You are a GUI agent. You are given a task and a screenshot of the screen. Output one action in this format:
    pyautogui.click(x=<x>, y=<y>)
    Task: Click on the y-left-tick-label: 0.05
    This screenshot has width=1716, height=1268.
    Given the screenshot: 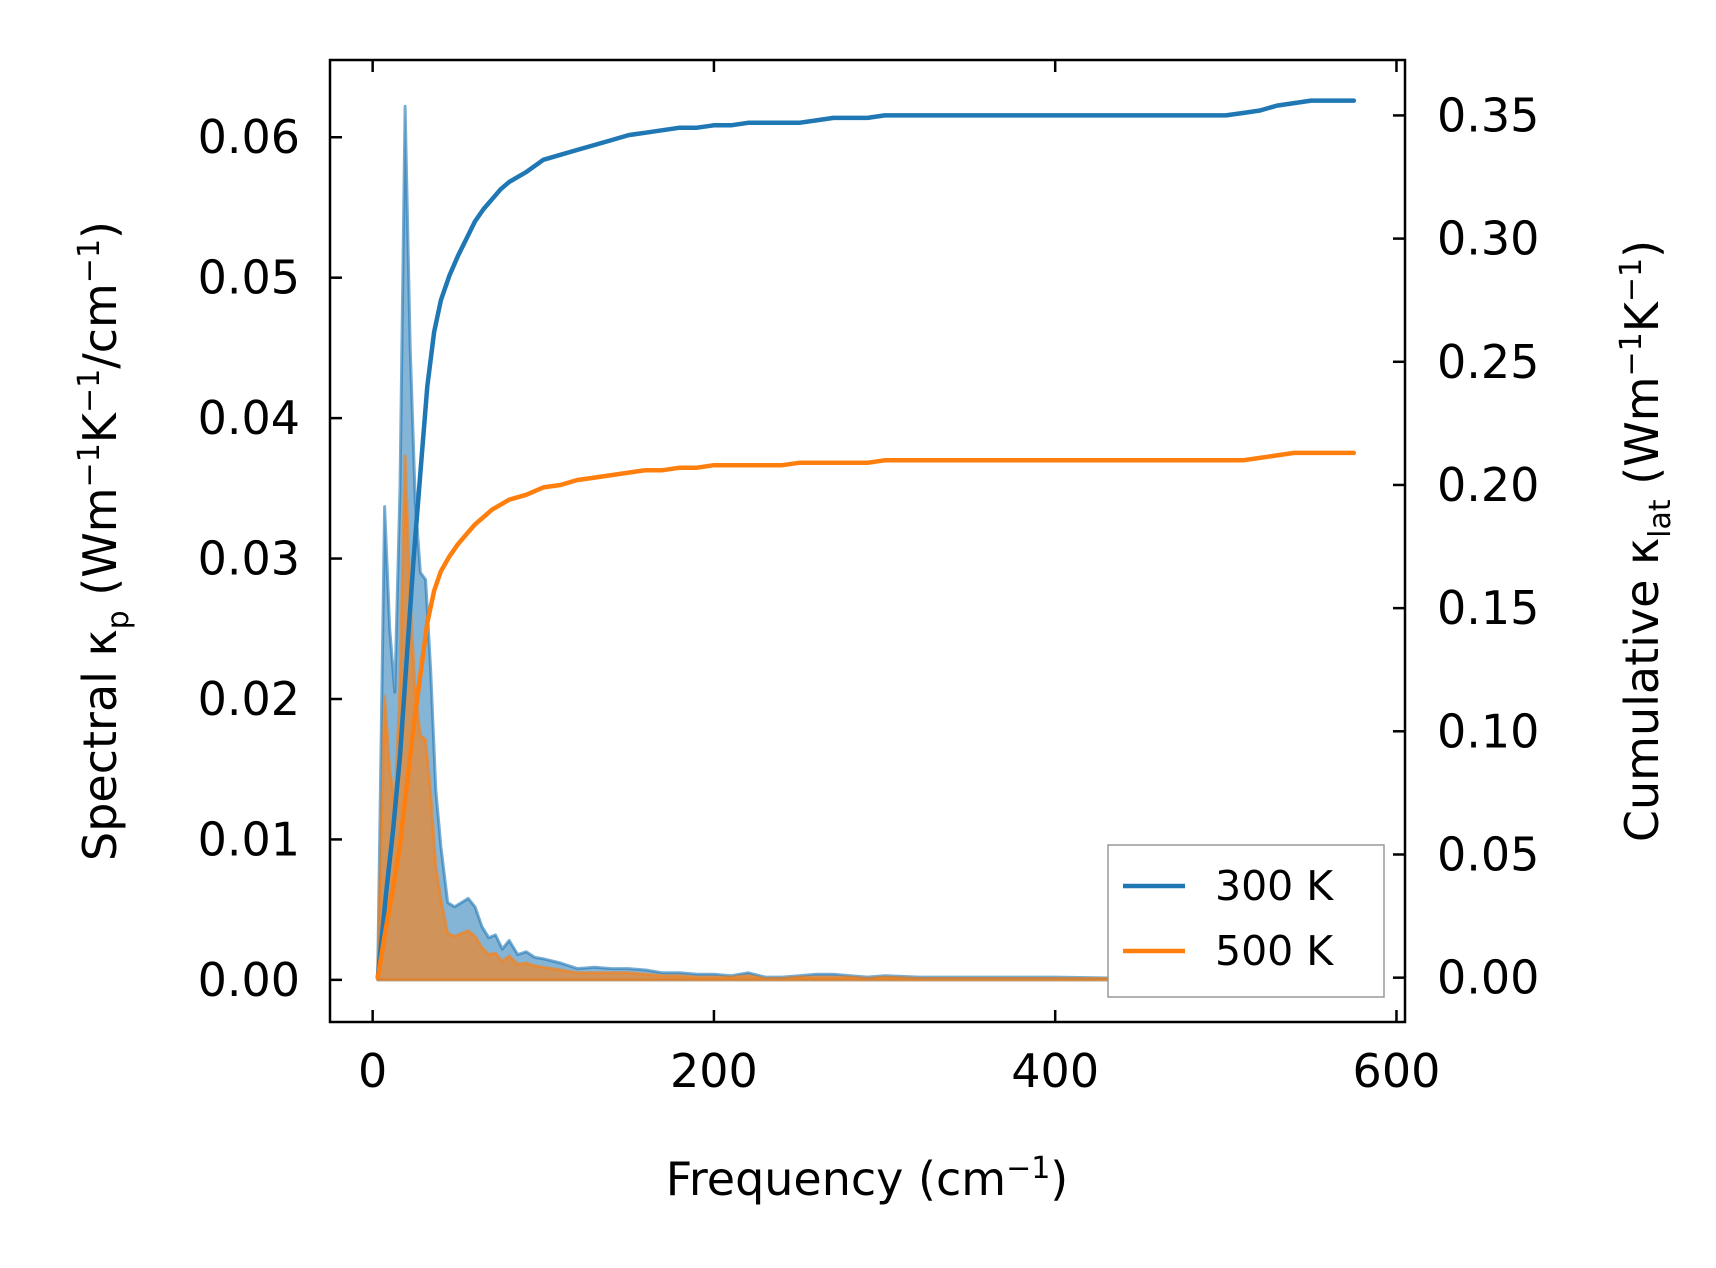 What is the action you would take?
    pyautogui.click(x=249, y=278)
    